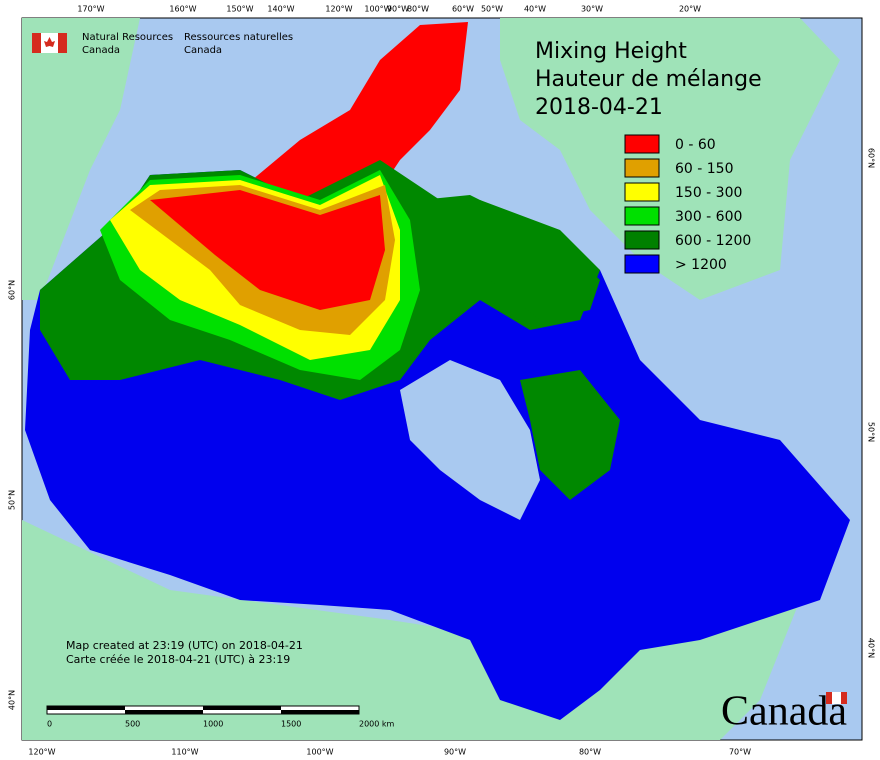 The image size is (880, 760). Describe the element at coordinates (695, 145) in the screenshot. I see `legend-label: 0 - 60` at that location.